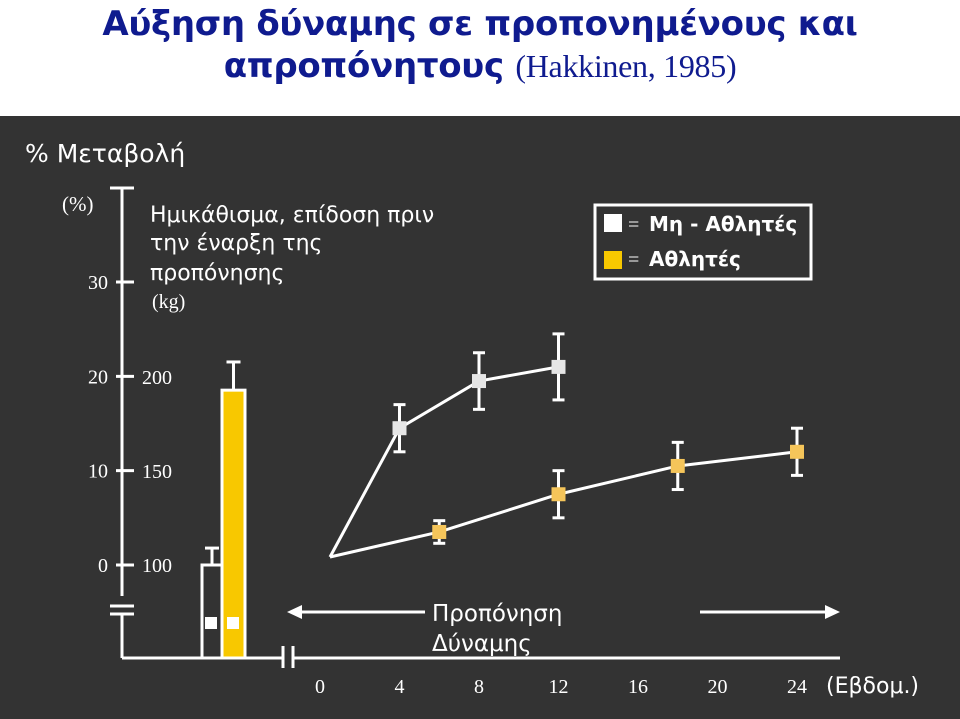 The height and width of the screenshot is (719, 960). I want to click on legend-swatch-athletes, so click(613, 260).